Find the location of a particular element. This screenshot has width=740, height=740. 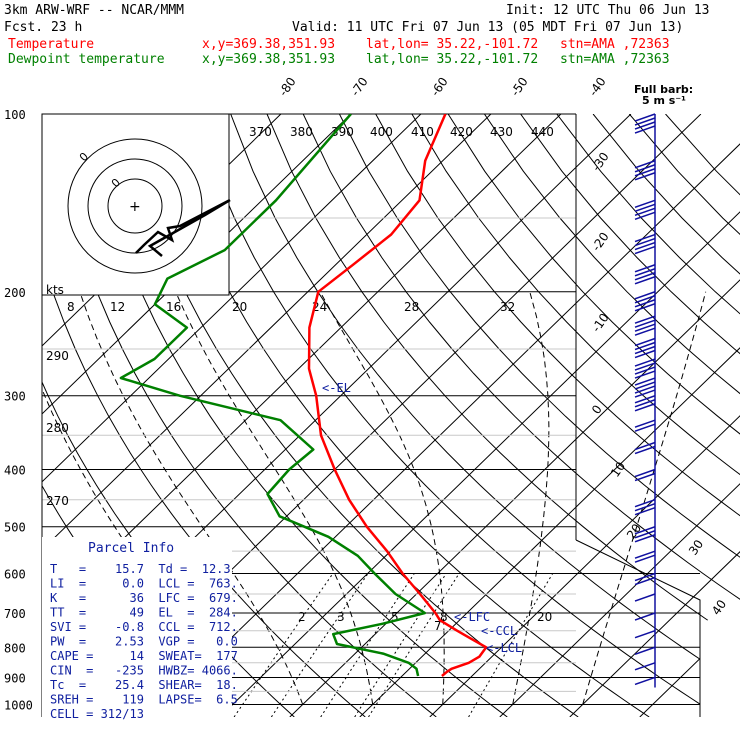

temperature-station: stn=AMA ,72363 is located at coordinates (615, 44).